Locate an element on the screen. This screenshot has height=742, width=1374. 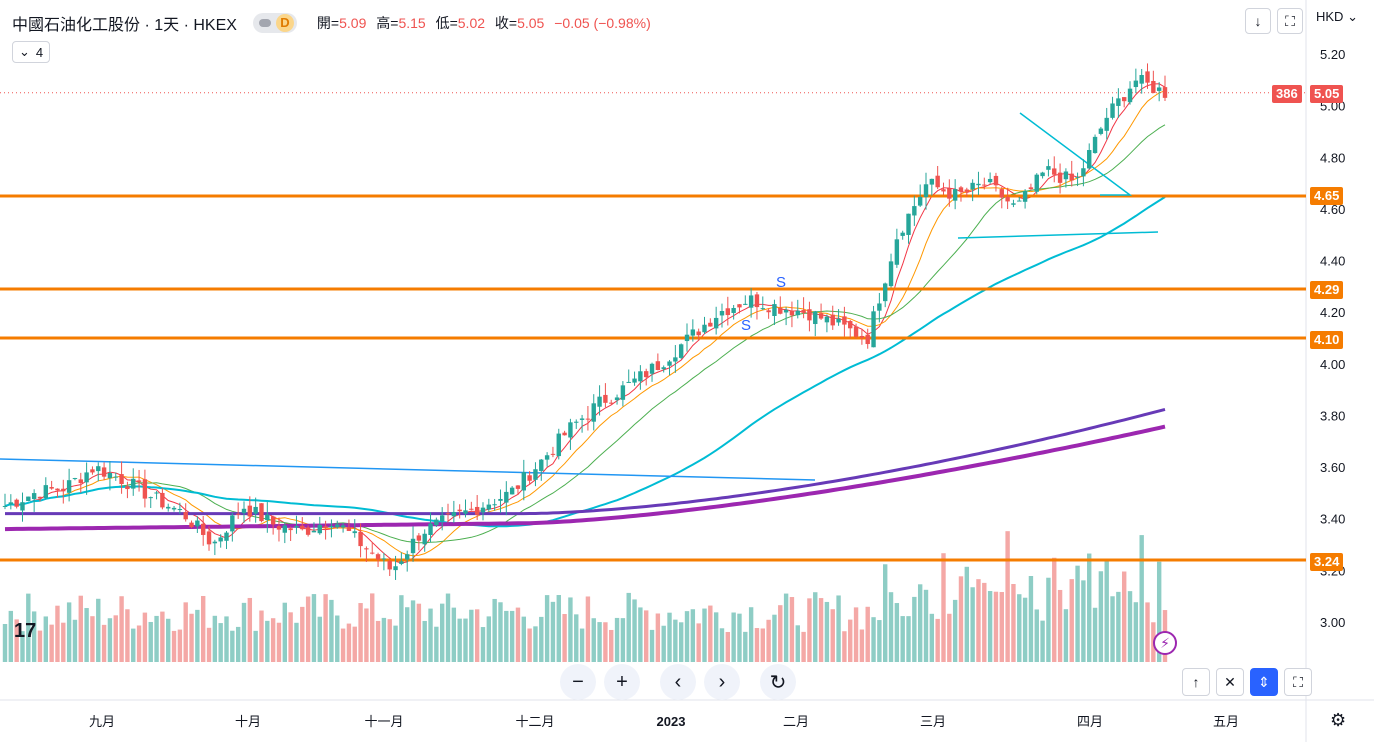
download-arrow-icon: ↓ is located at coordinates (1258, 21).